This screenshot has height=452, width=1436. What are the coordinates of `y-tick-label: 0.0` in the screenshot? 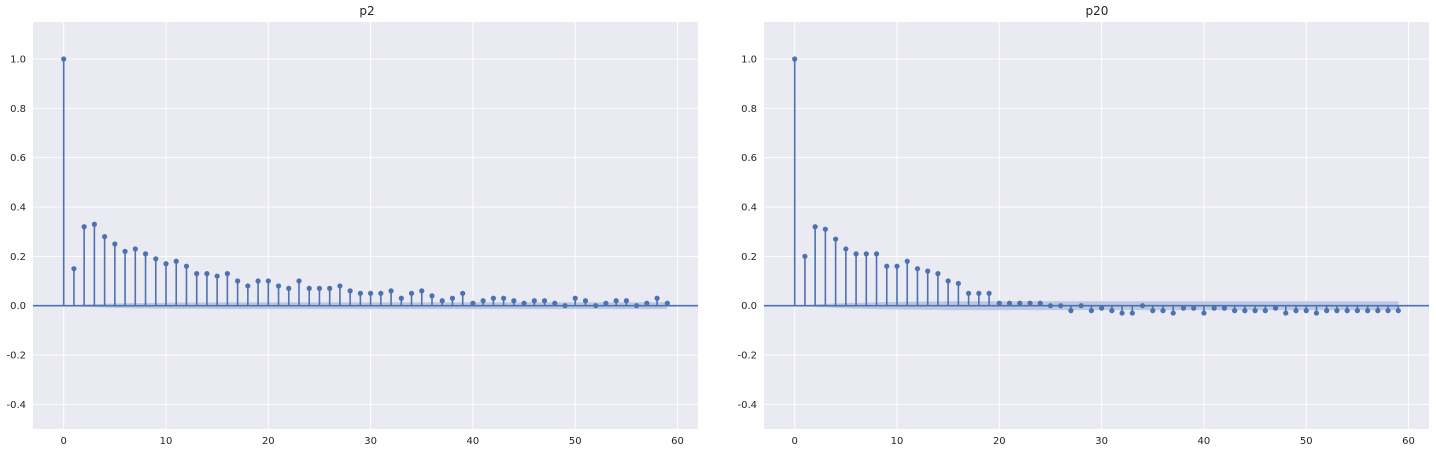 It's located at (749, 306).